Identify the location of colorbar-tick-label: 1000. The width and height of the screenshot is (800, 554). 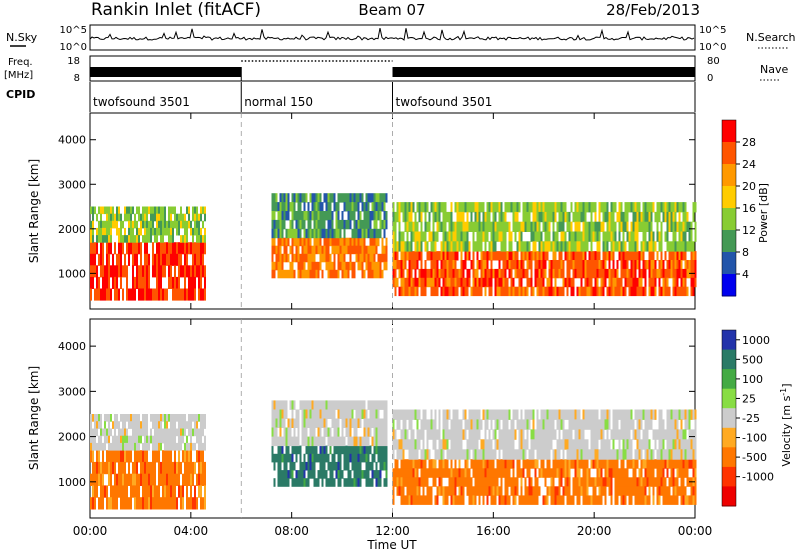
(756, 340).